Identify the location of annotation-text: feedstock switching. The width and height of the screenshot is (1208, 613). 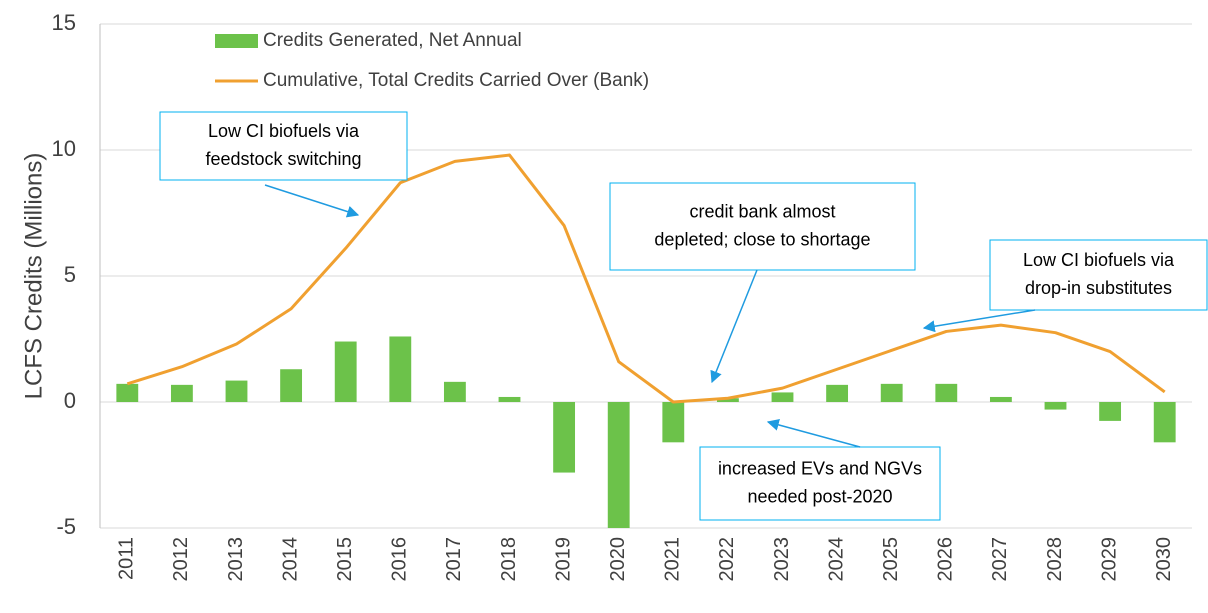
(283, 159).